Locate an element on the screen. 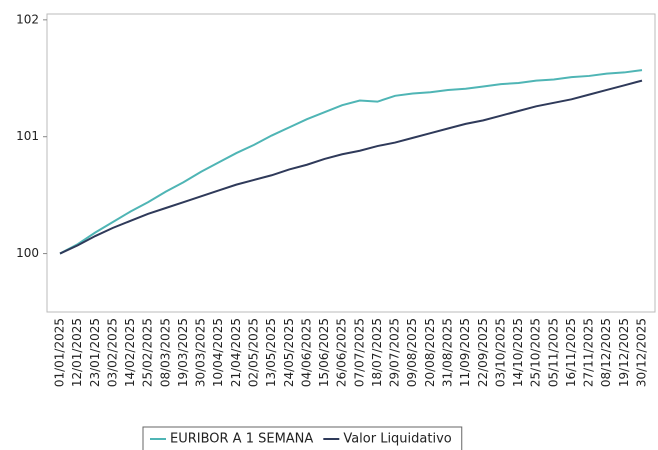  x-tick-label: 13/05/2025 is located at coordinates (271, 352).